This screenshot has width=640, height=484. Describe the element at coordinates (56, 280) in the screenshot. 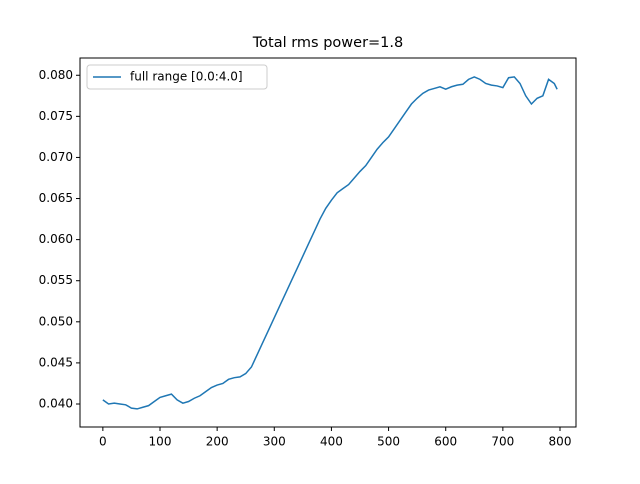

I see `y-tick-label: 0.055` at that location.